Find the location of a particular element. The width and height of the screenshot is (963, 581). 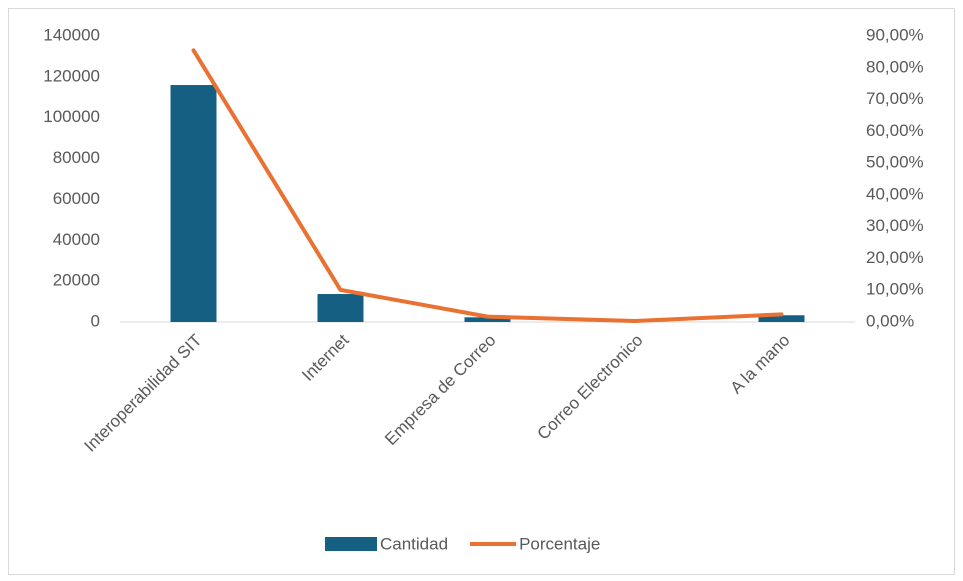

y2-tick-label: 50,00% is located at coordinates (895, 162).